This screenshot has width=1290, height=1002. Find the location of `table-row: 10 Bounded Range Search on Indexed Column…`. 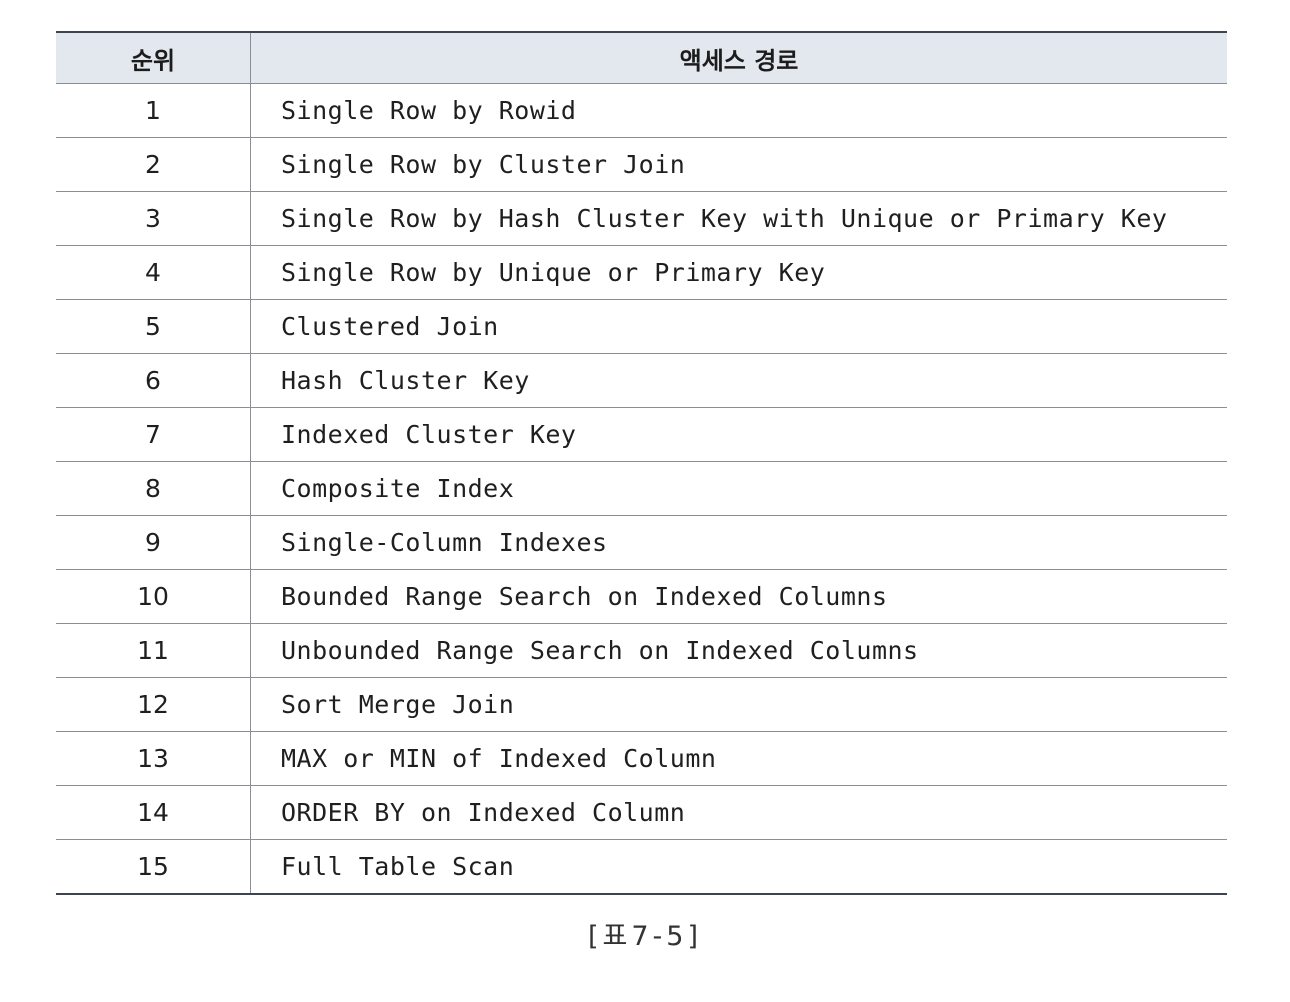

table-row: 10 Bounded Range Search on Indexed Column… is located at coordinates (641, 596).